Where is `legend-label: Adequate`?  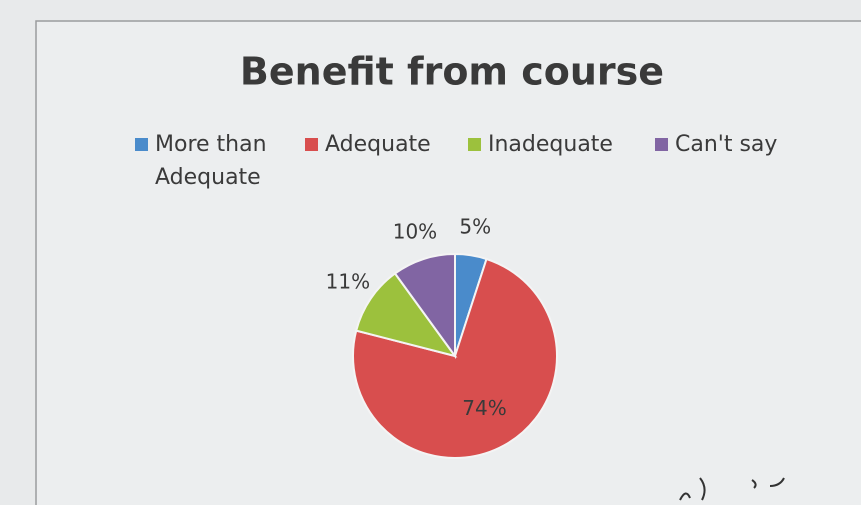 legend-label: Adequate is located at coordinates (378, 144).